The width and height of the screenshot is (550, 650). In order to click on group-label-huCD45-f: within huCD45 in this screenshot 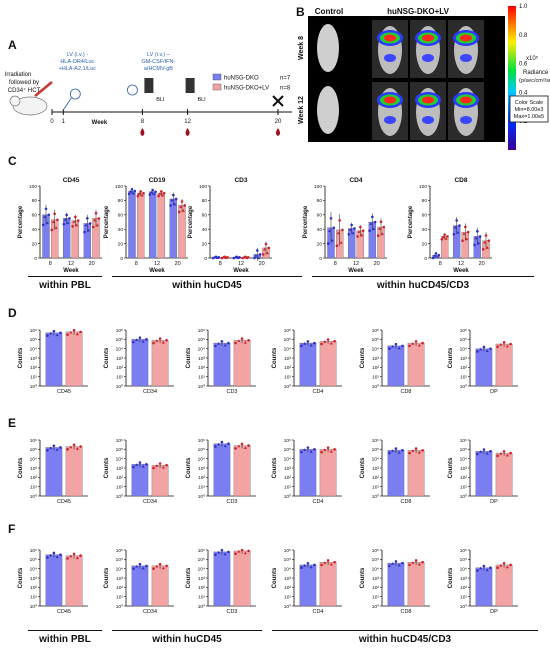, I will do `click(187, 639)`.